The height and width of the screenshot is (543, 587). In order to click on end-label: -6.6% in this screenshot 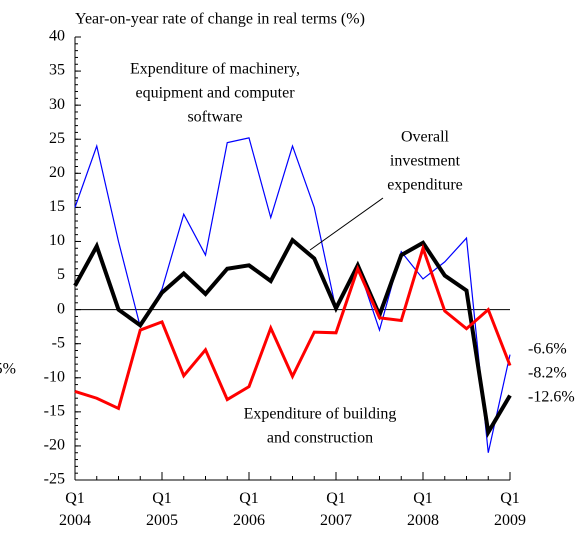, I will do `click(547, 349)`.